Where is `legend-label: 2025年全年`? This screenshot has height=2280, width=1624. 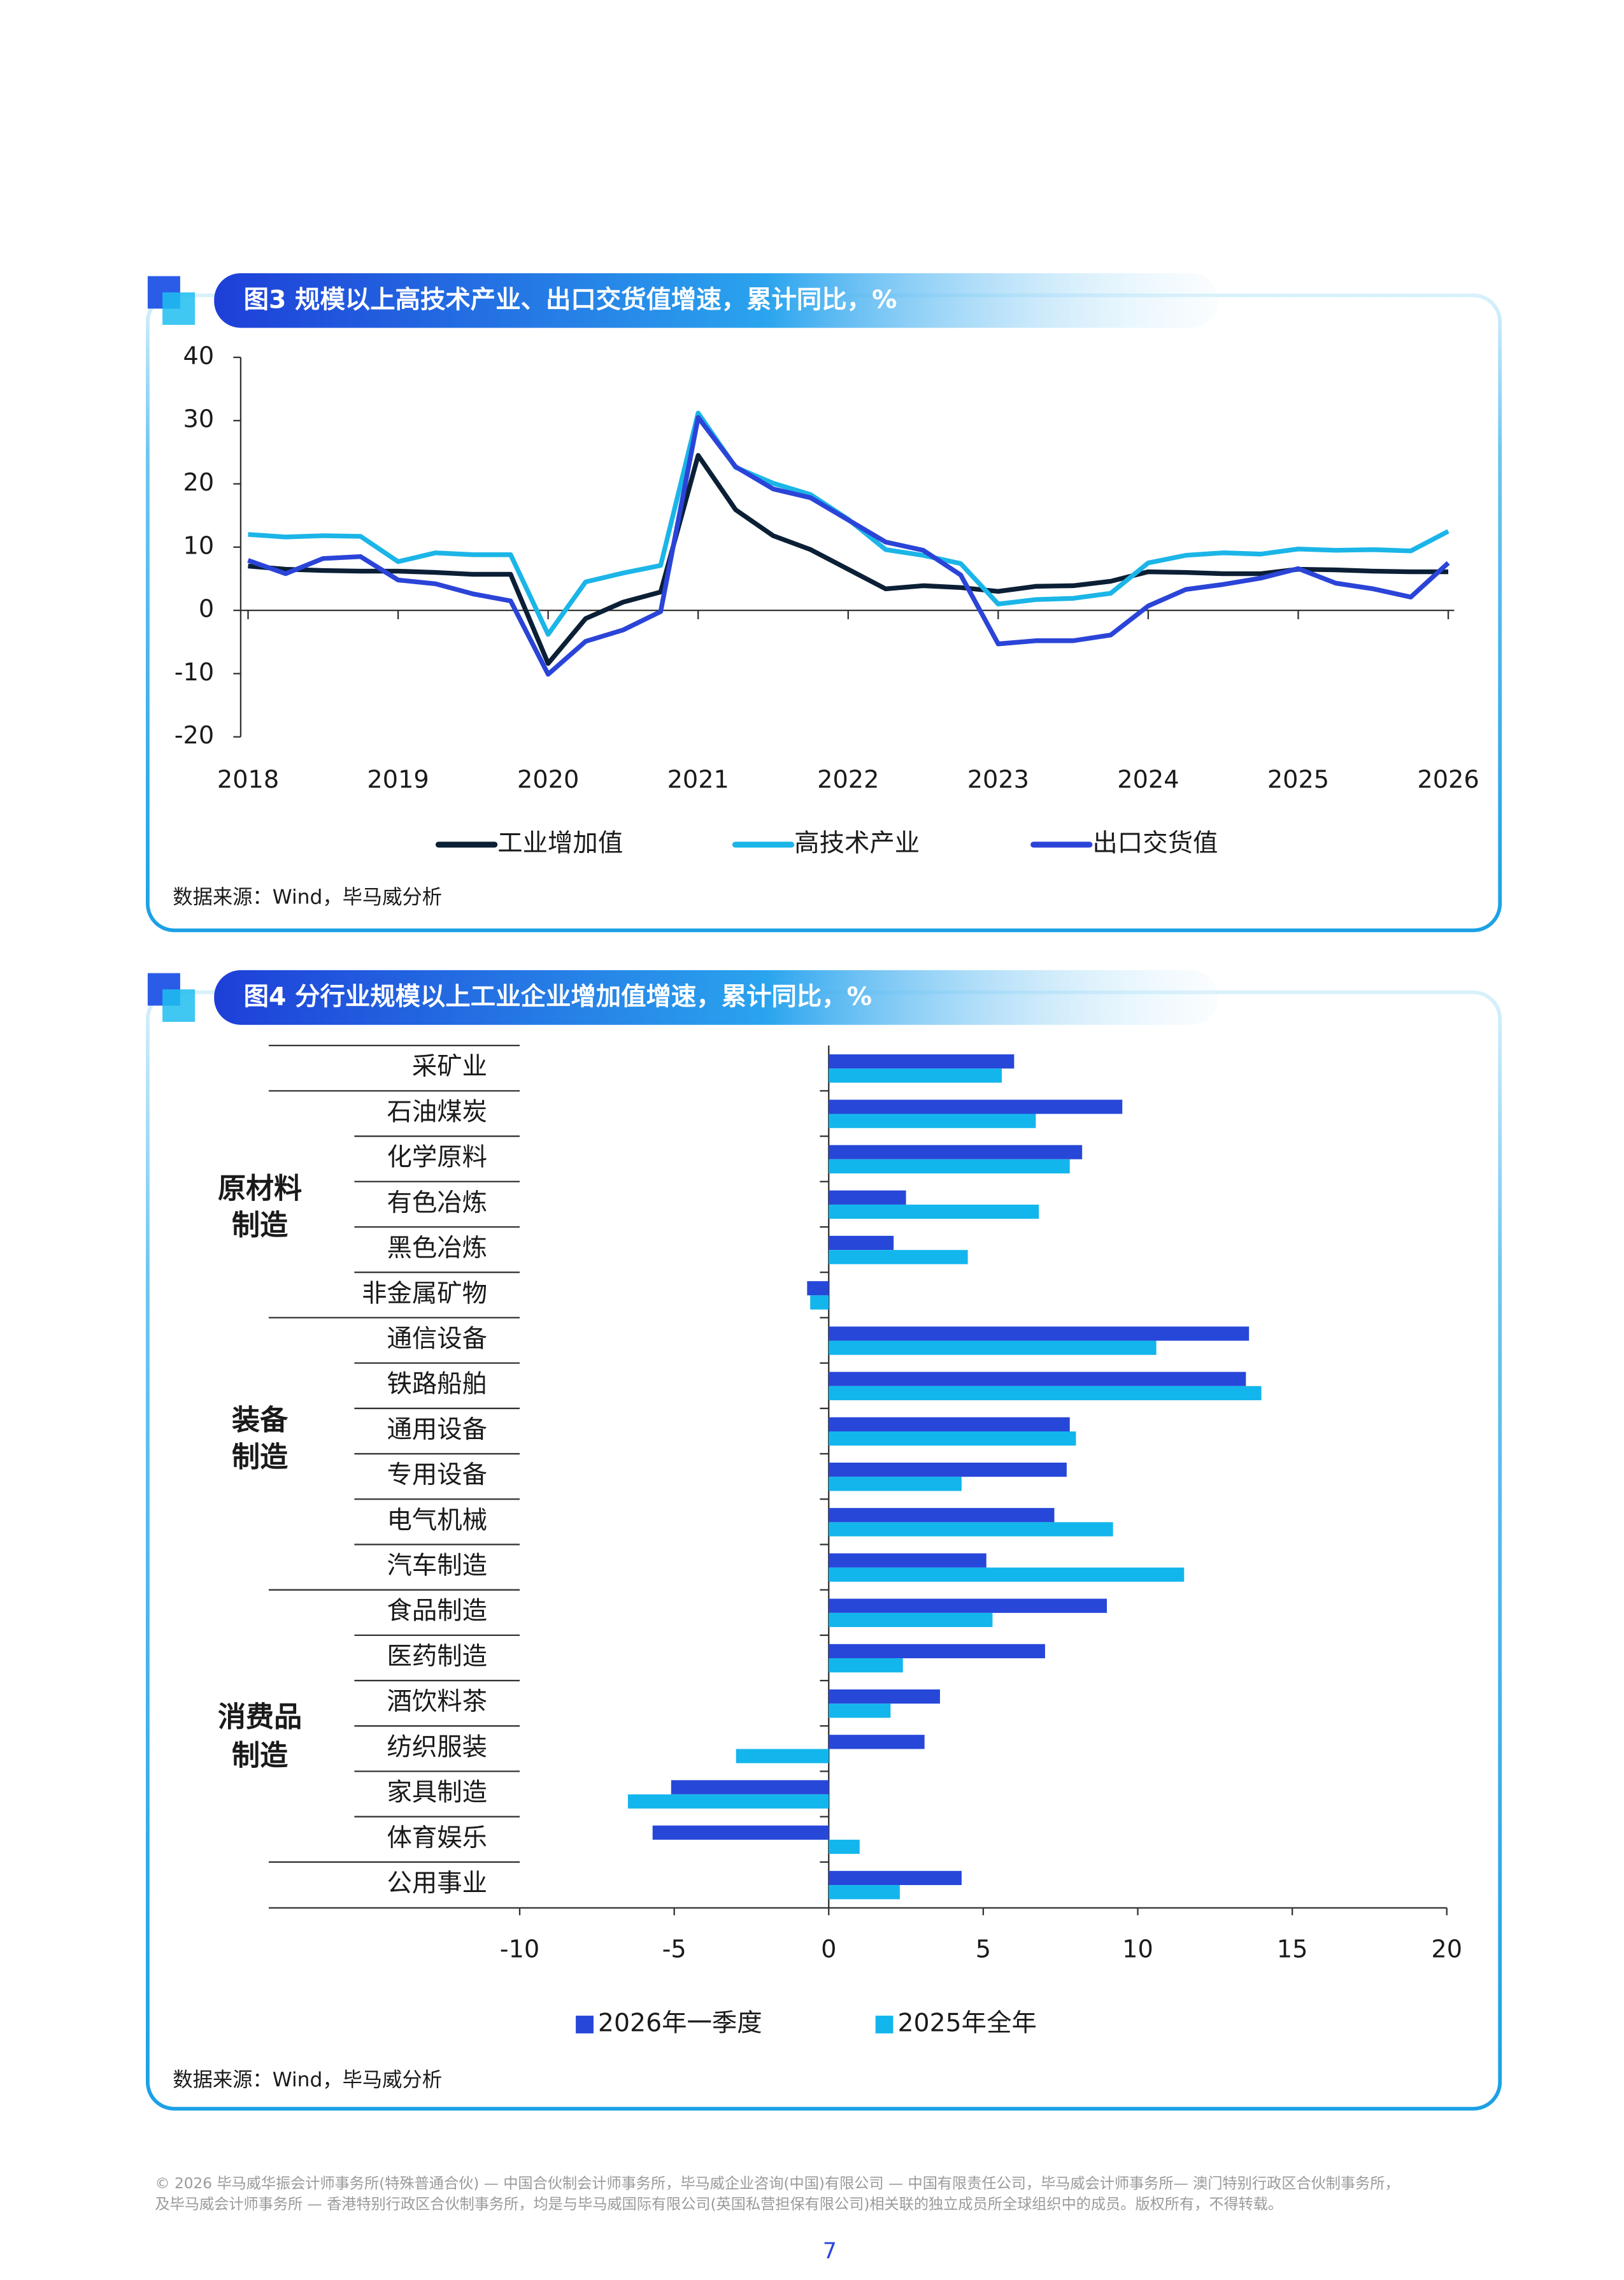 legend-label: 2025年全年 is located at coordinates (966, 2022).